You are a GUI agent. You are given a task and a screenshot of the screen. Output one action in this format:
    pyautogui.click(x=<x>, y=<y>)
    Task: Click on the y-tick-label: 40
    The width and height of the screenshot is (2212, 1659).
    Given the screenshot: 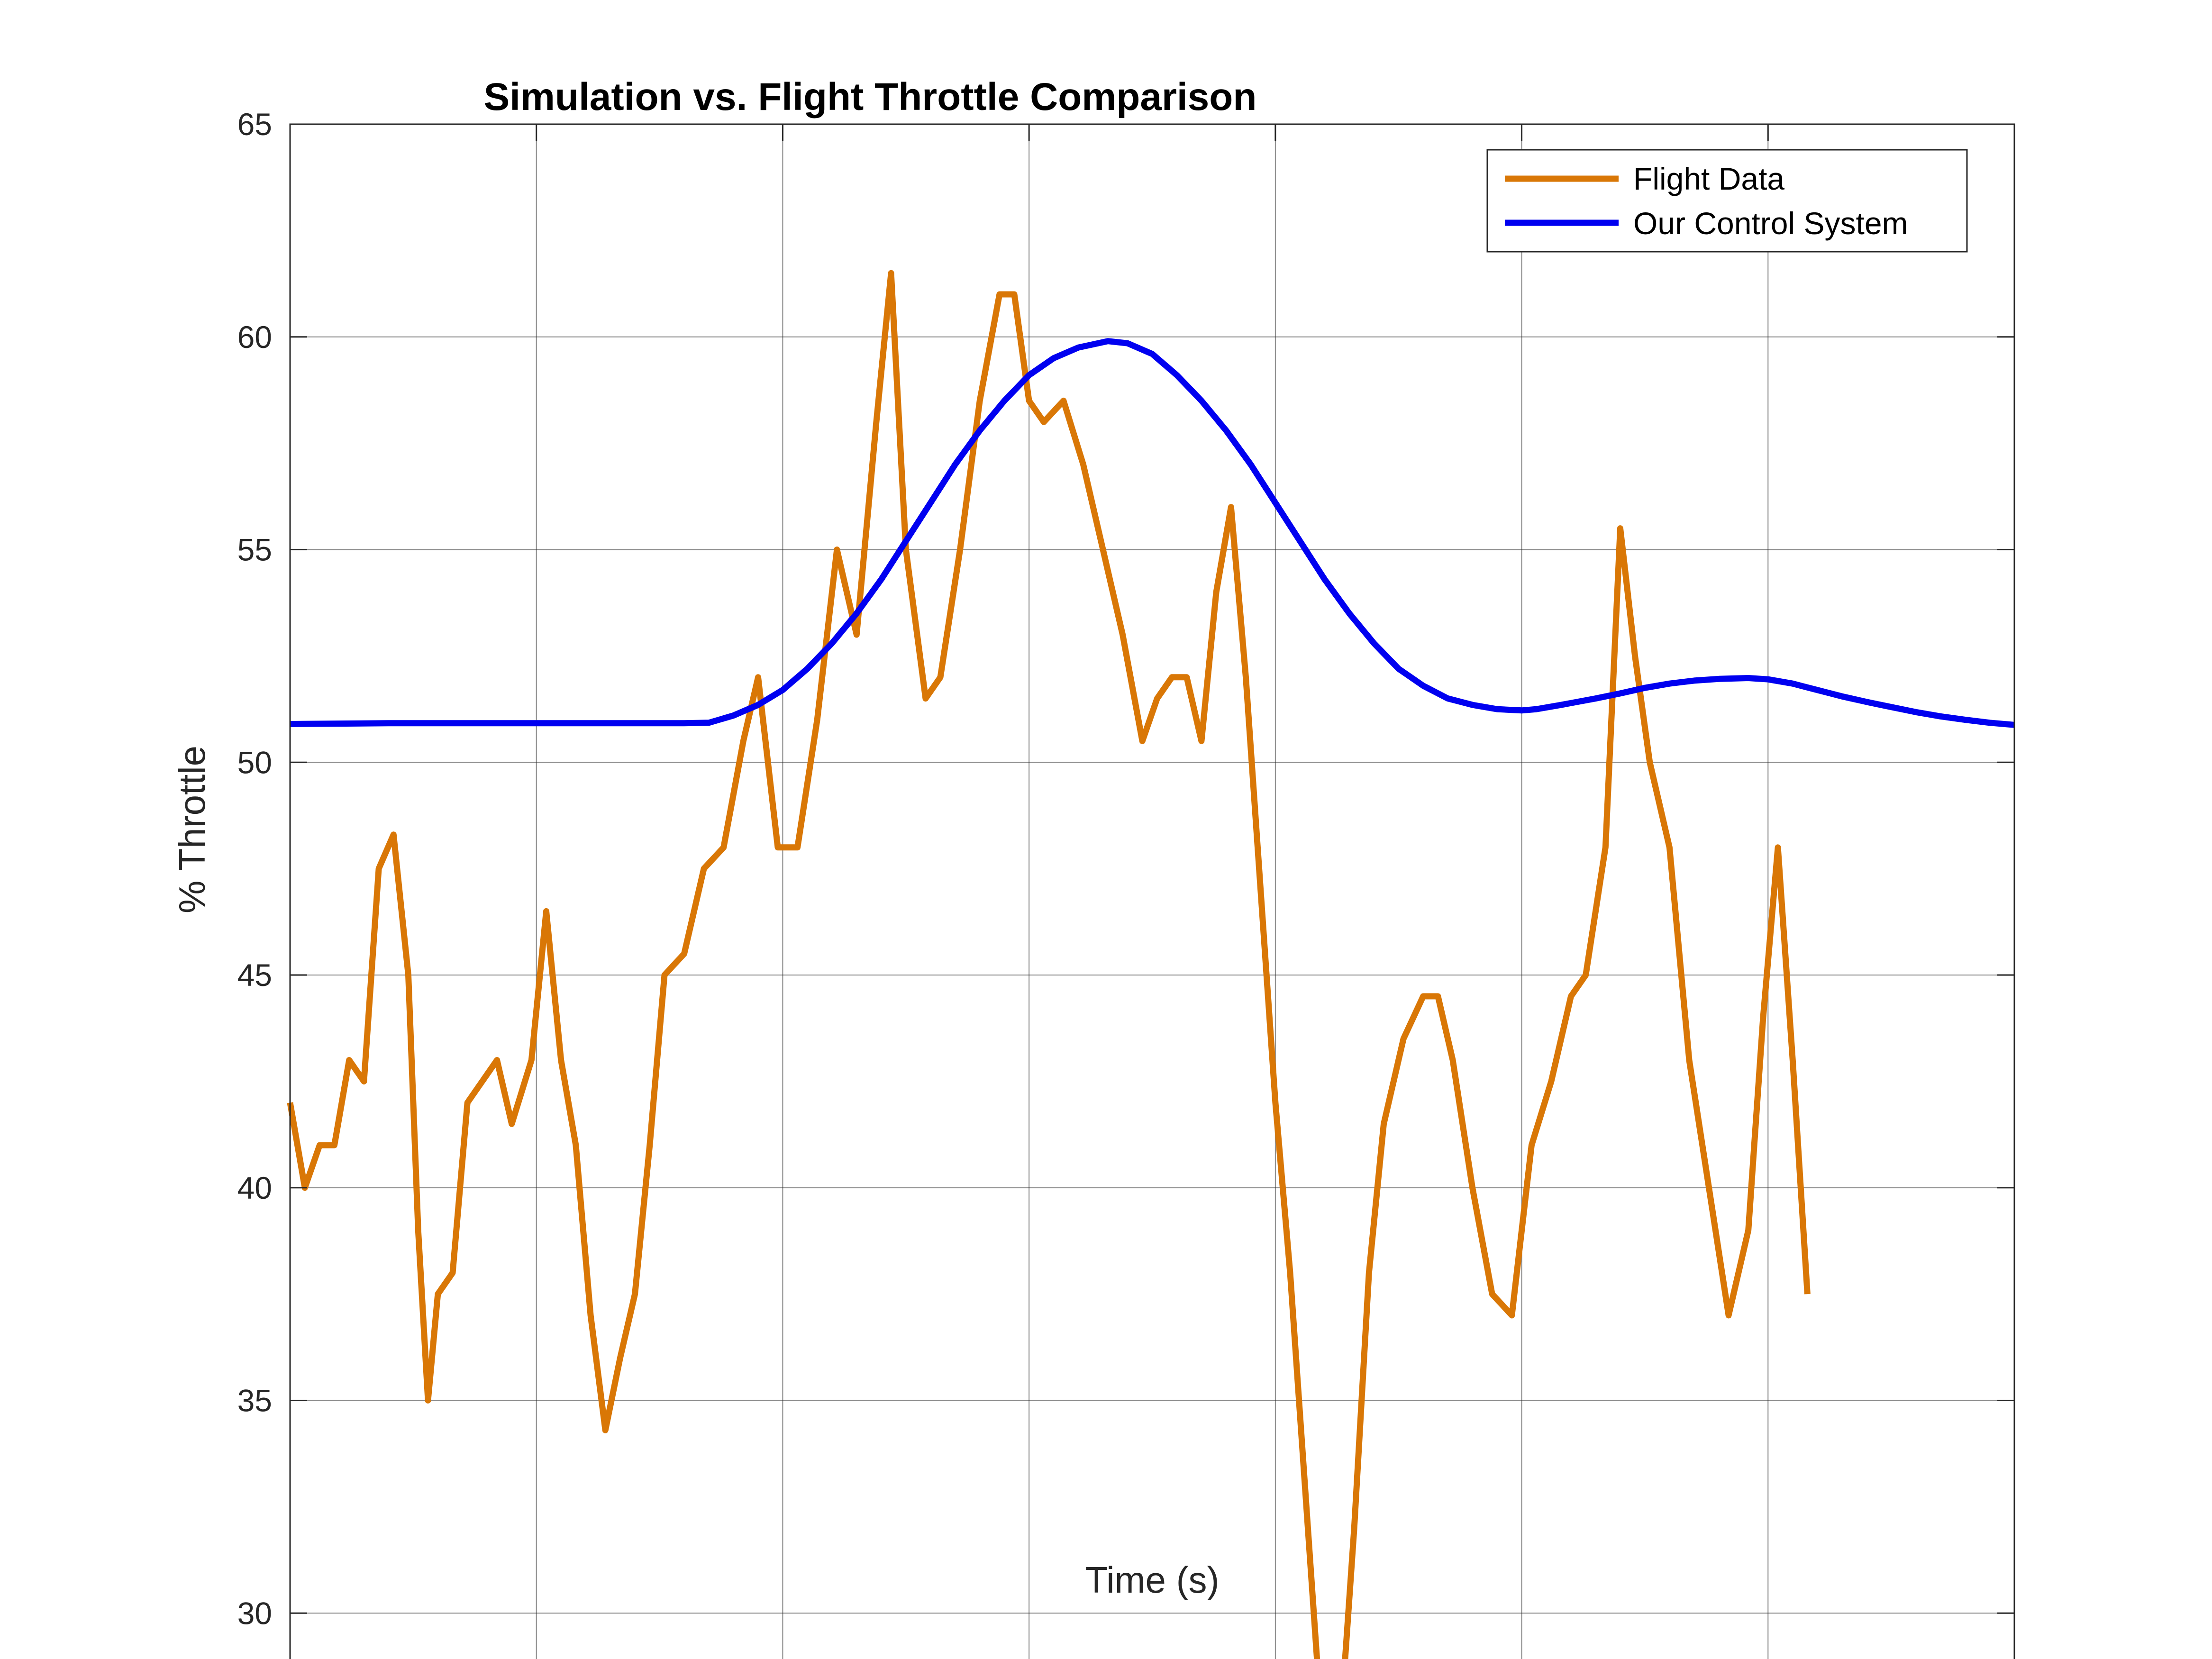 What is the action you would take?
    pyautogui.click(x=254, y=1187)
    